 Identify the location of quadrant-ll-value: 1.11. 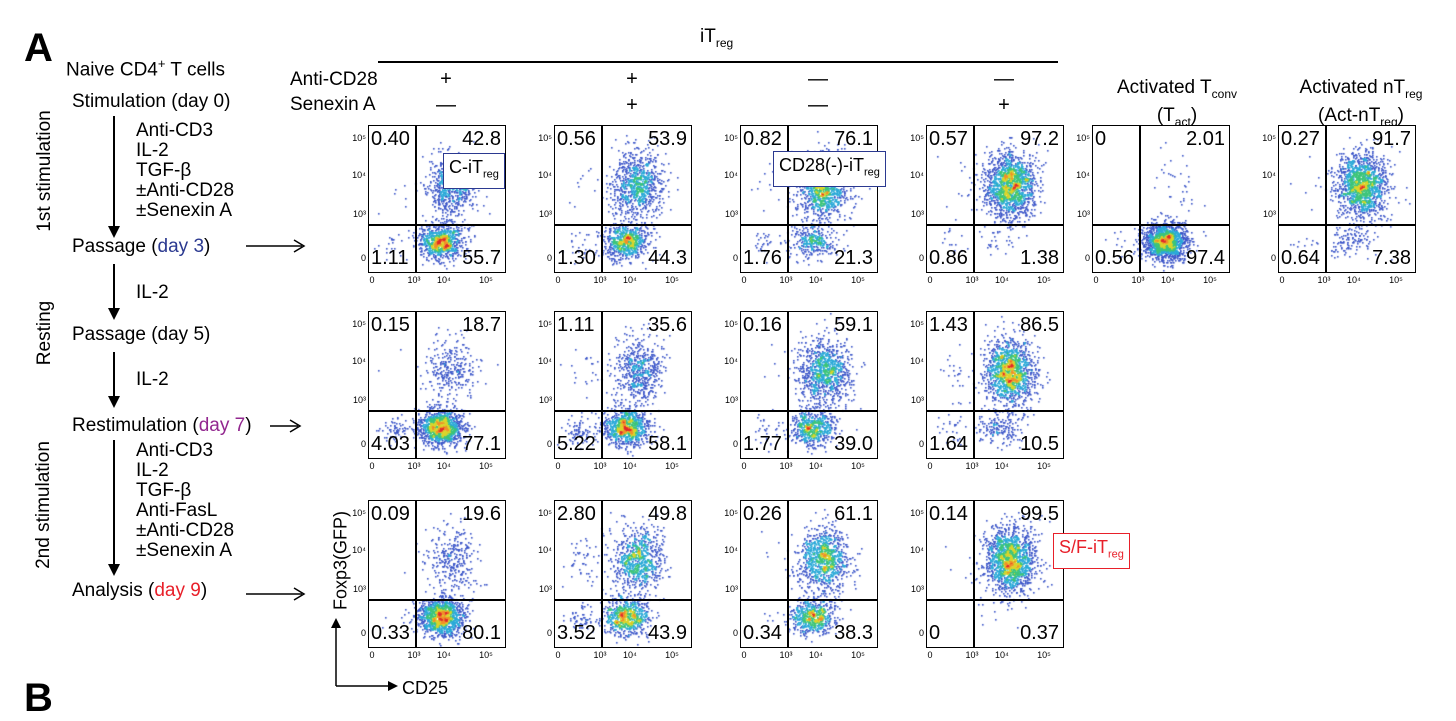
(390, 258).